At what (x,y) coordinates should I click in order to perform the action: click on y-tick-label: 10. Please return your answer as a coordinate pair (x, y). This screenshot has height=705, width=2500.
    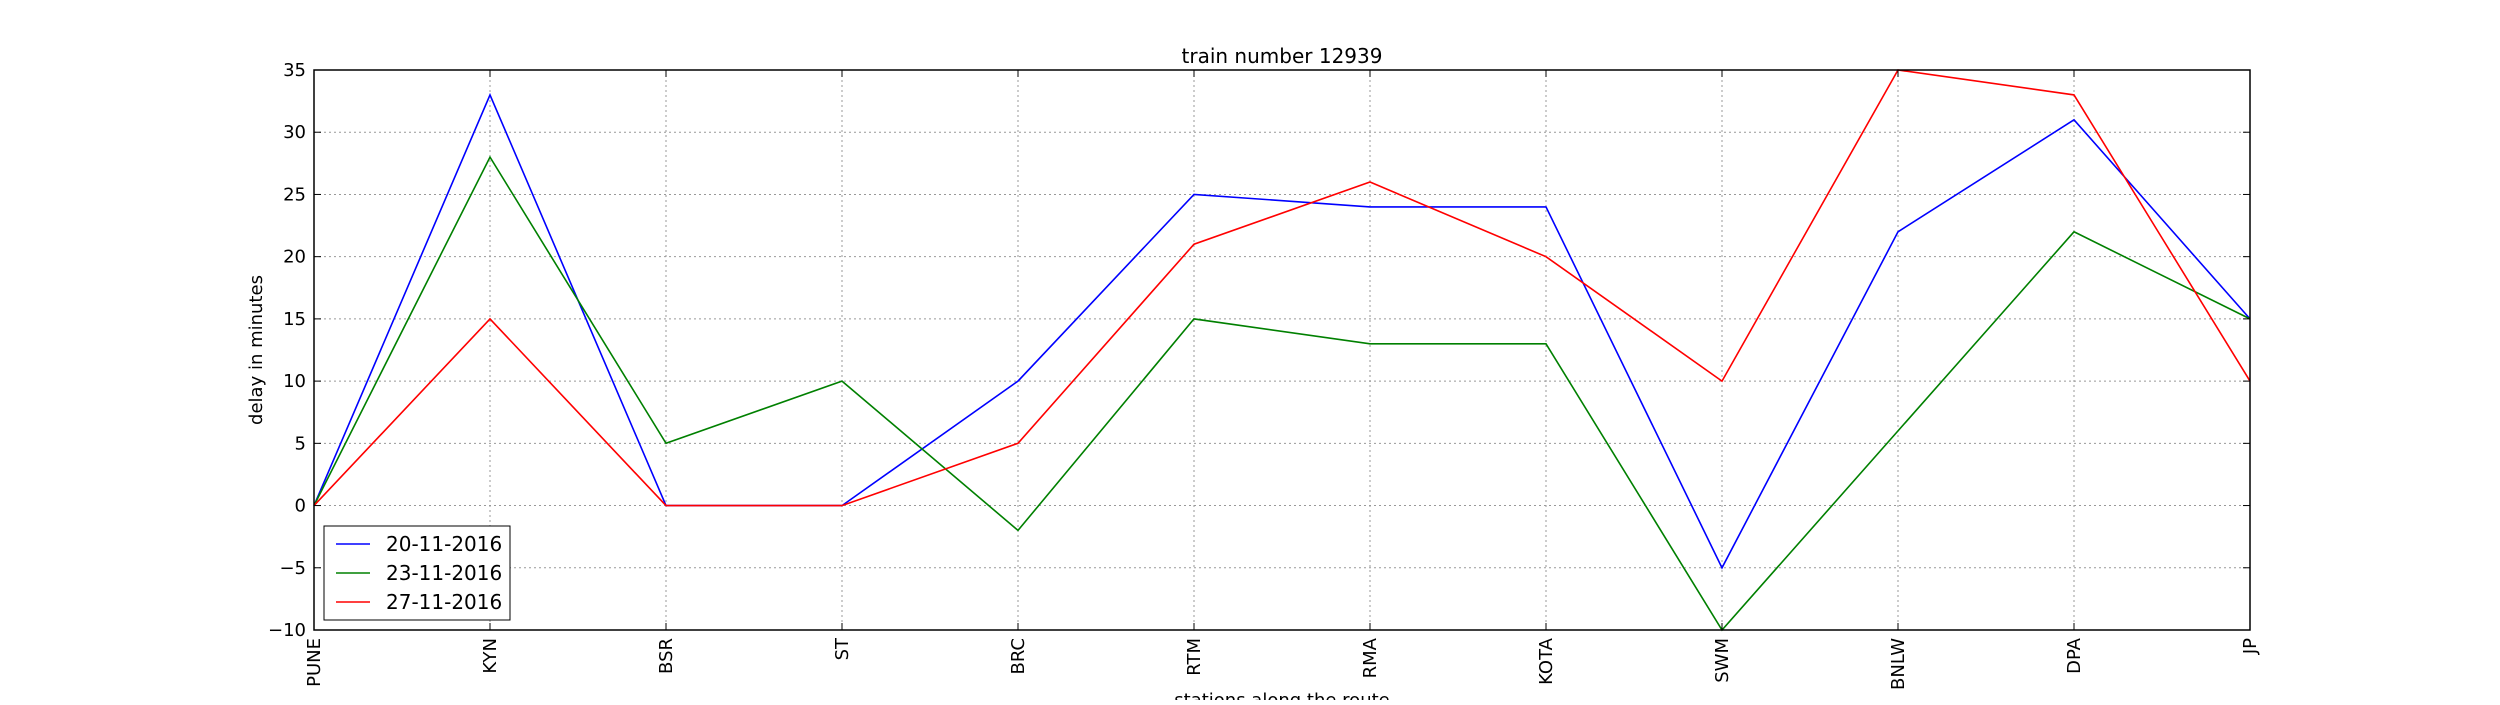
    Looking at the image, I should click on (294, 381).